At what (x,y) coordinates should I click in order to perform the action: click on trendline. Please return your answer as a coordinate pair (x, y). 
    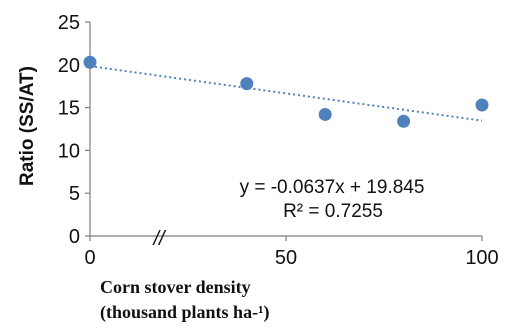
    Looking at the image, I should click on (286, 93).